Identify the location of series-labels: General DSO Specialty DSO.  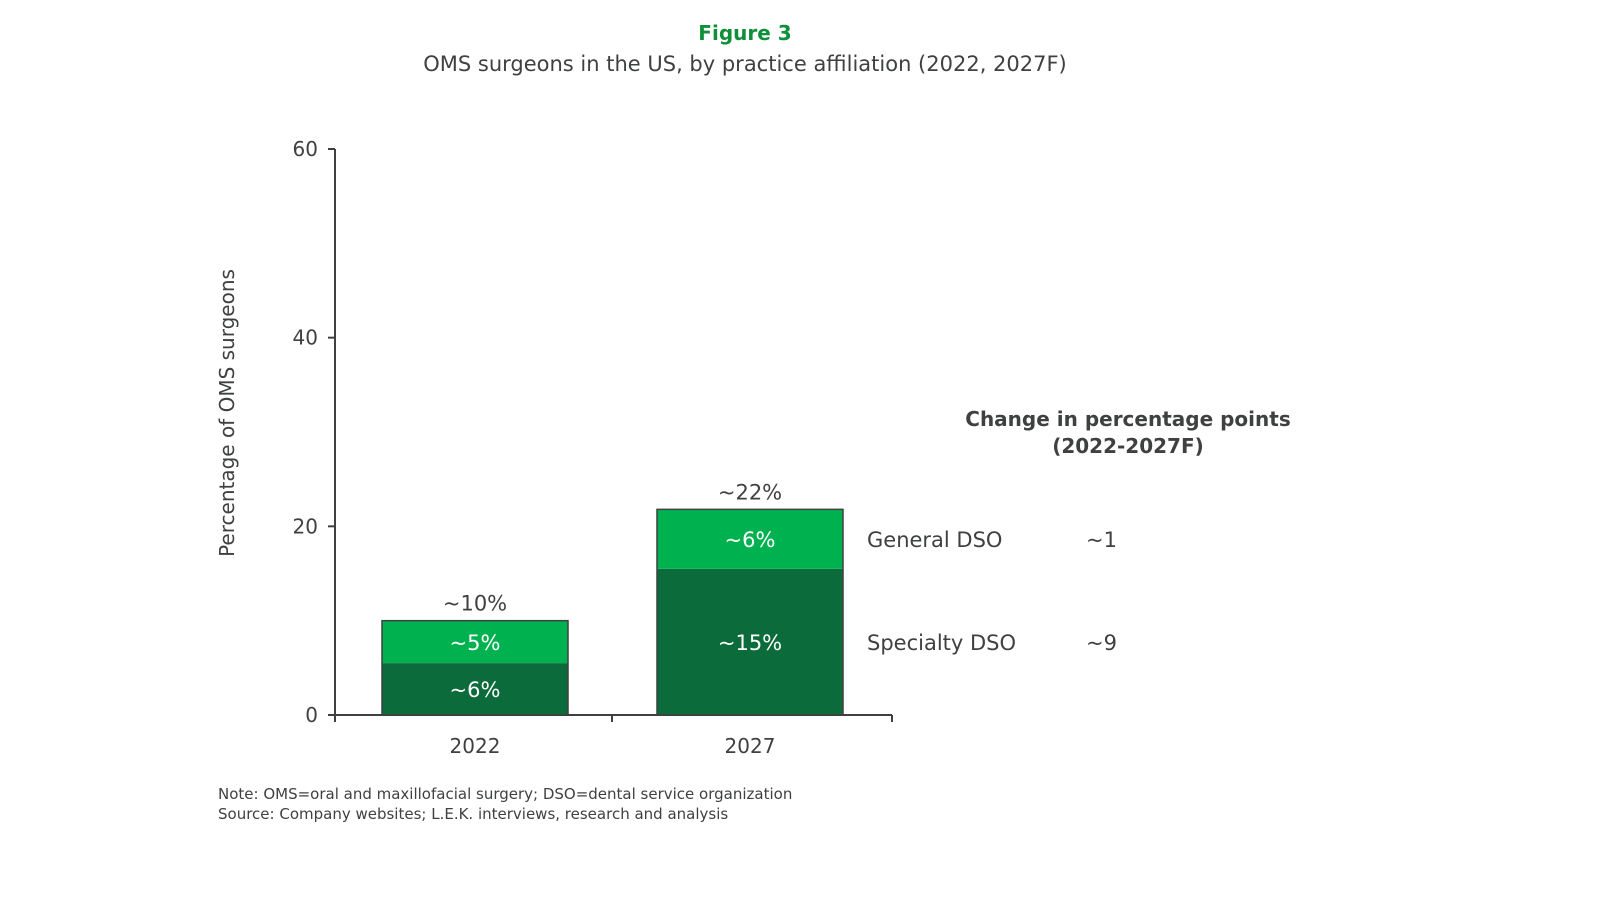
(941, 591).